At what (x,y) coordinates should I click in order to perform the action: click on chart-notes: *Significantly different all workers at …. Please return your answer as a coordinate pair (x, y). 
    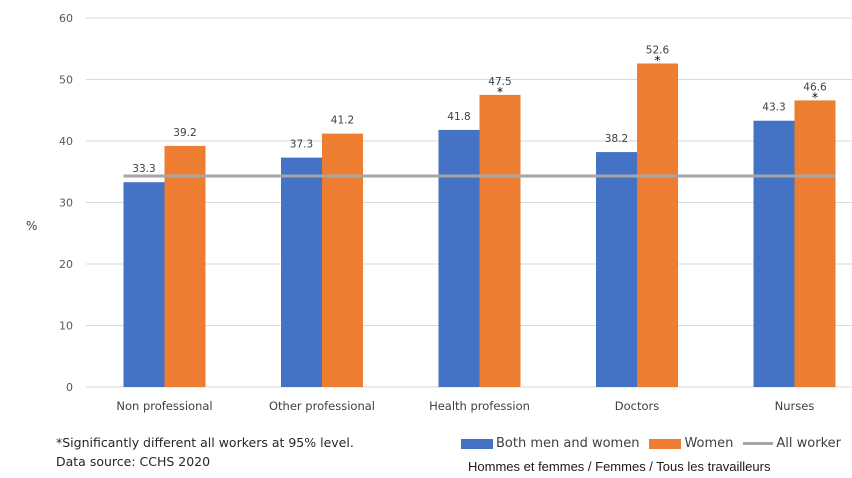
    Looking at the image, I should click on (205, 452).